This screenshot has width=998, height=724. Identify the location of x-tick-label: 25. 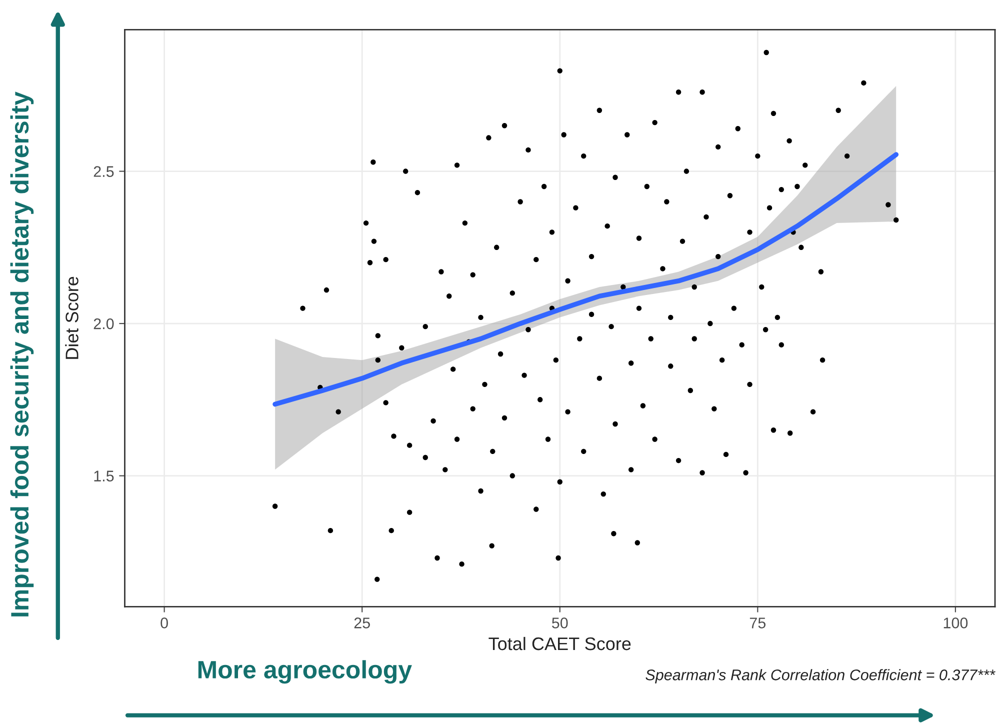
(362, 623).